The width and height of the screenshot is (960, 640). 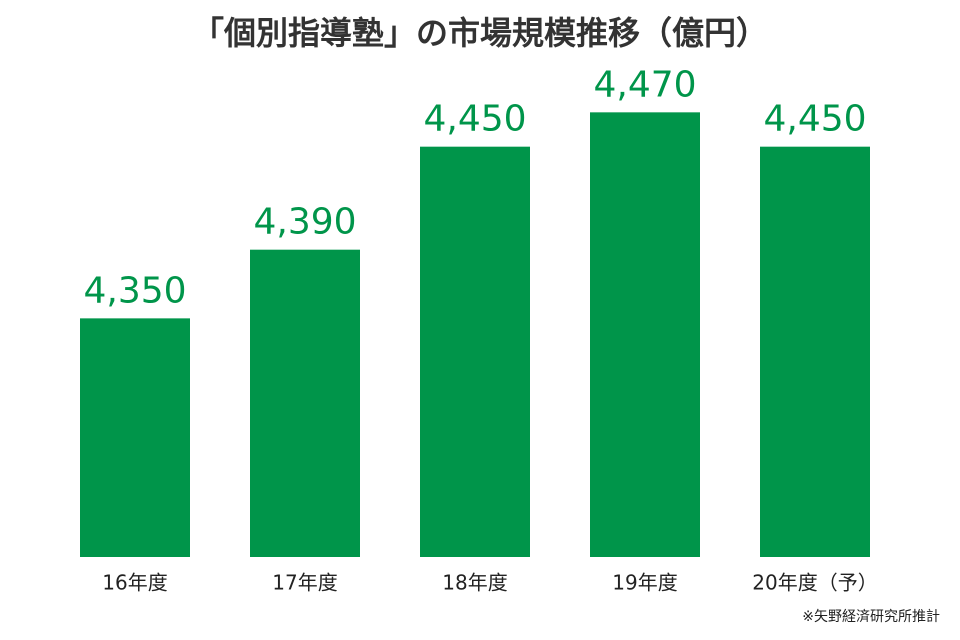 I want to click on x-tick-label: 20年度（予）, so click(x=814, y=583).